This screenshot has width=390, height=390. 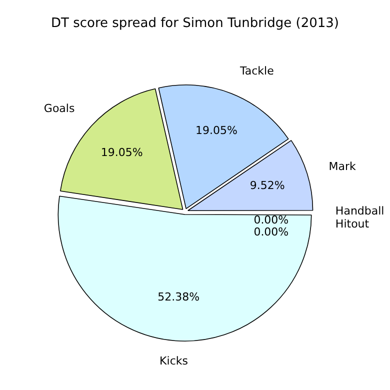 What do you see at coordinates (342, 167) in the screenshot?
I see `slice-label: Mark` at bounding box center [342, 167].